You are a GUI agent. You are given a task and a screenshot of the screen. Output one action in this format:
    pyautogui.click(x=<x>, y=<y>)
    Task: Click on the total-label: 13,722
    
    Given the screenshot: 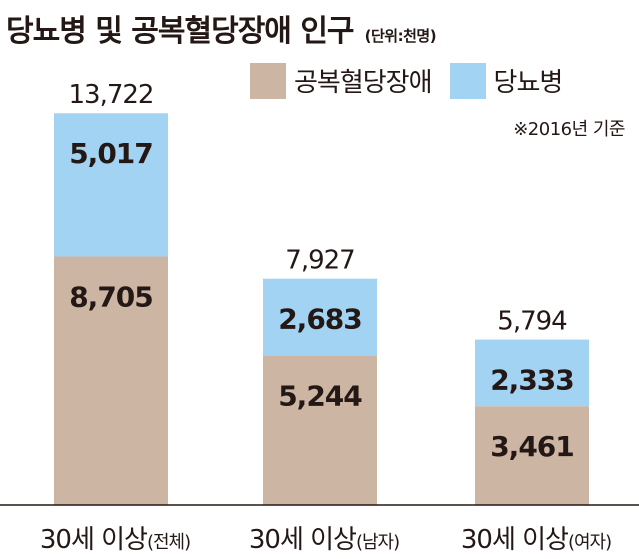 What is the action you would take?
    pyautogui.click(x=111, y=95)
    